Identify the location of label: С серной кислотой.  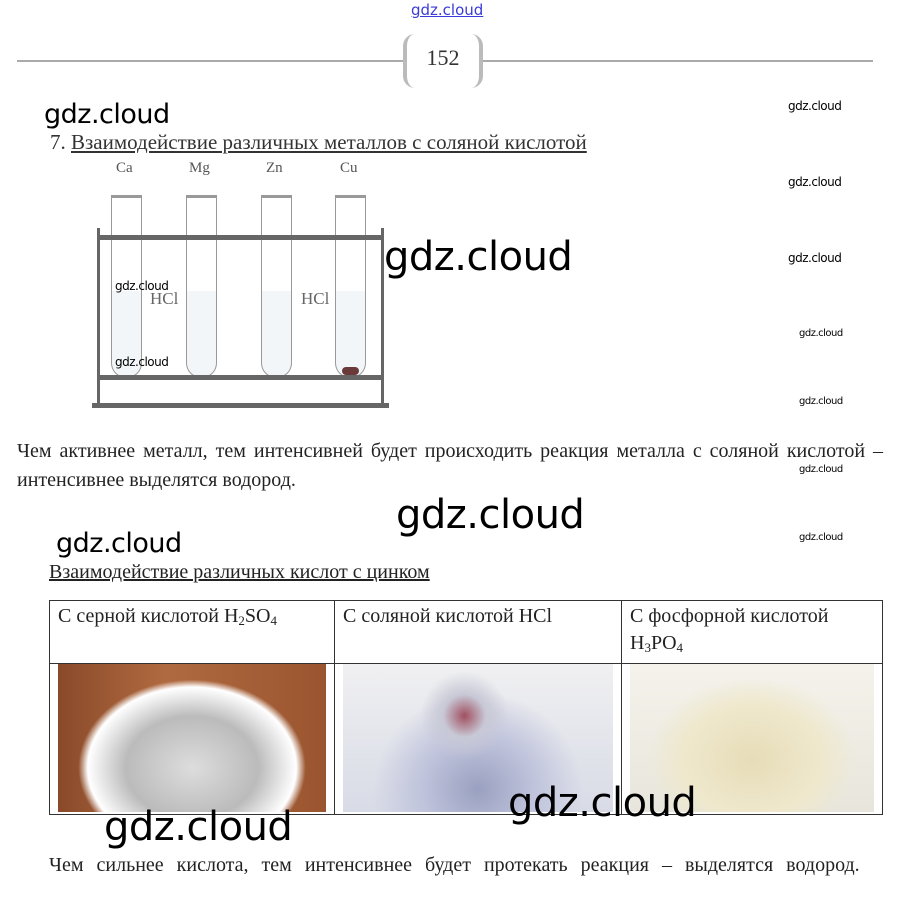
(141, 616).